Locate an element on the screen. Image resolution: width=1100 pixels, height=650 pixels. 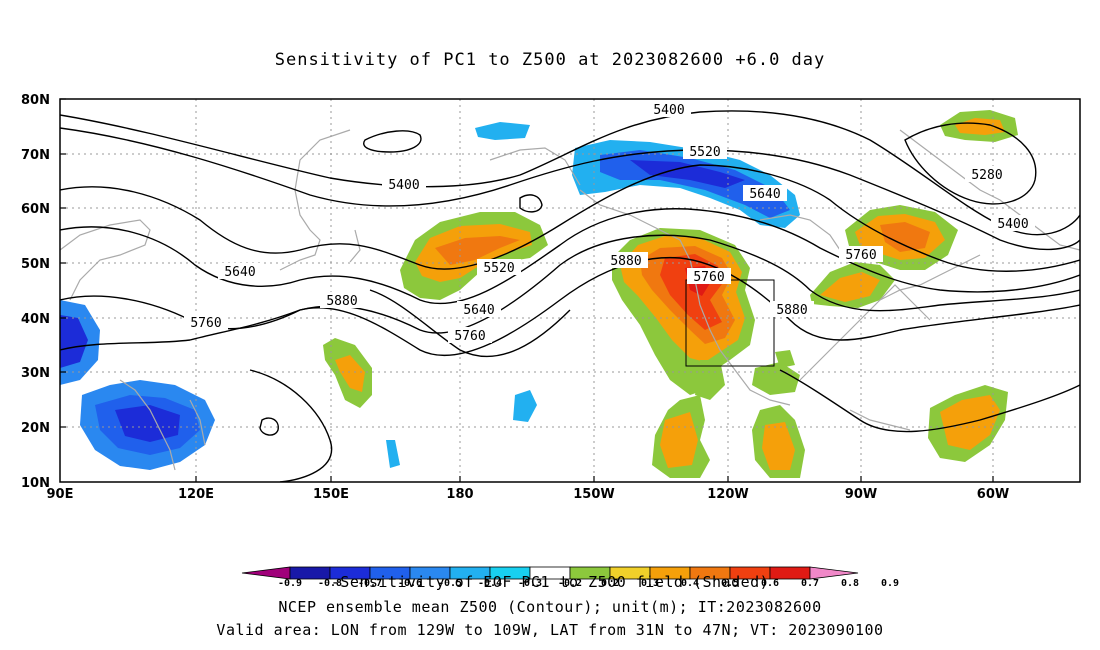
lon-label: 150E is located at coordinates (331, 494).